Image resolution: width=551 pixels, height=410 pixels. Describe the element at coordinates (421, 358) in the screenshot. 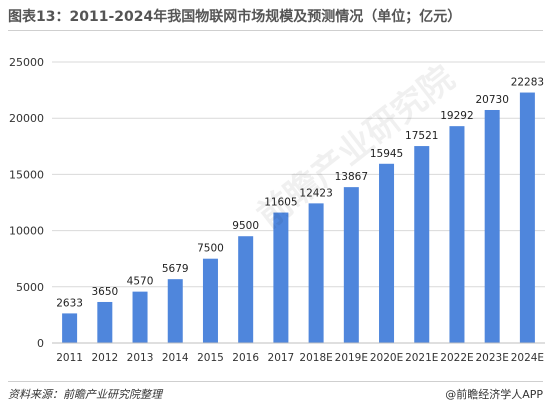

I see `x-tick-label: 2021E` at that location.